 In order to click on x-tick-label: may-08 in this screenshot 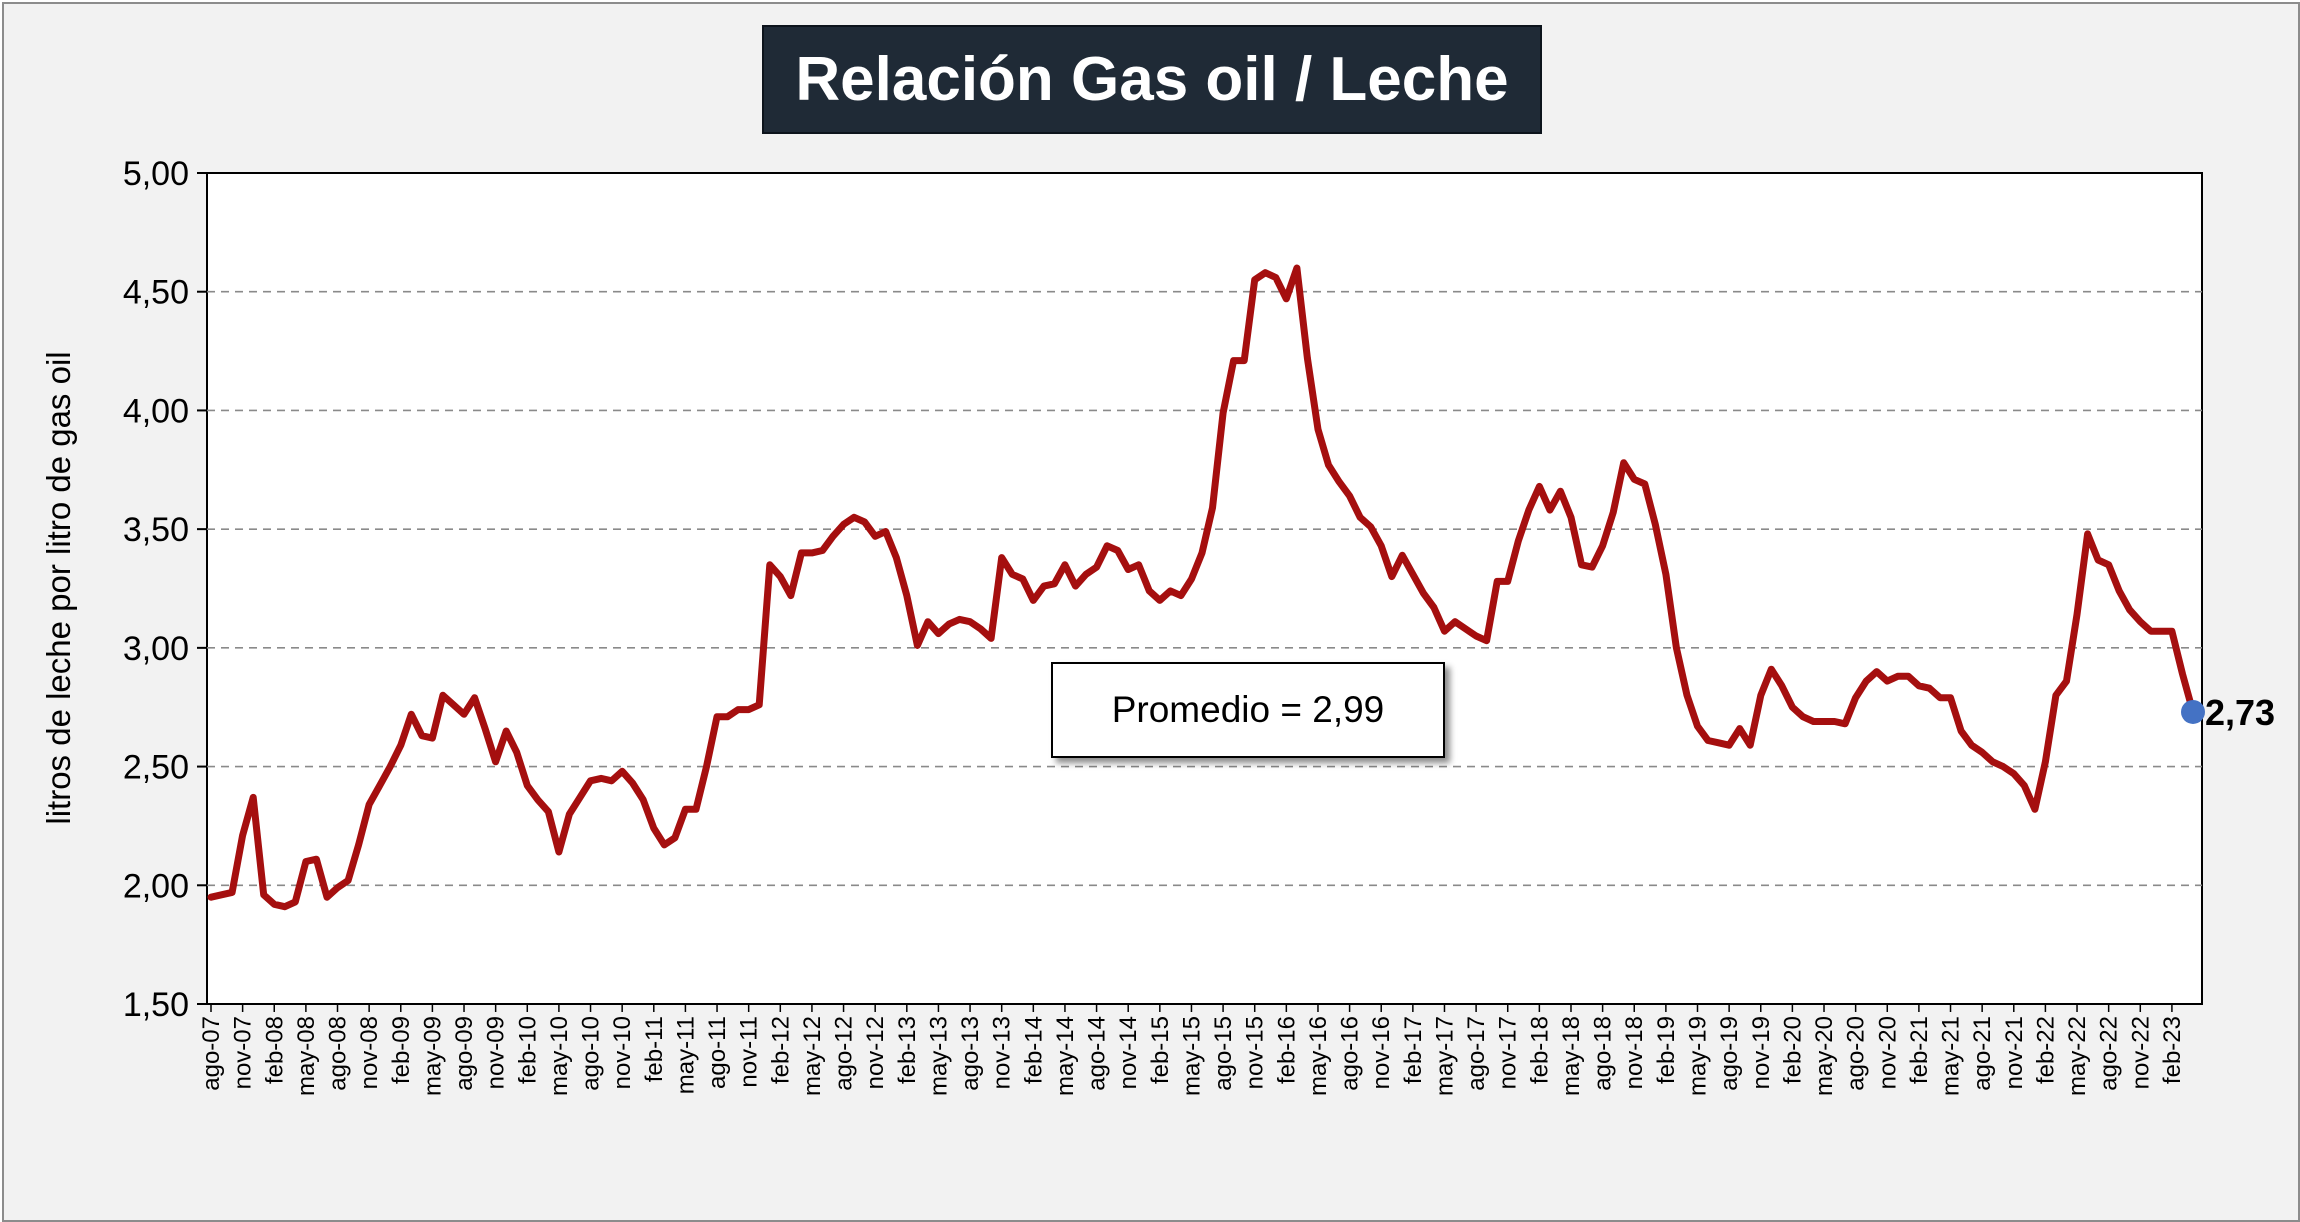, I will do `click(306, 1056)`.